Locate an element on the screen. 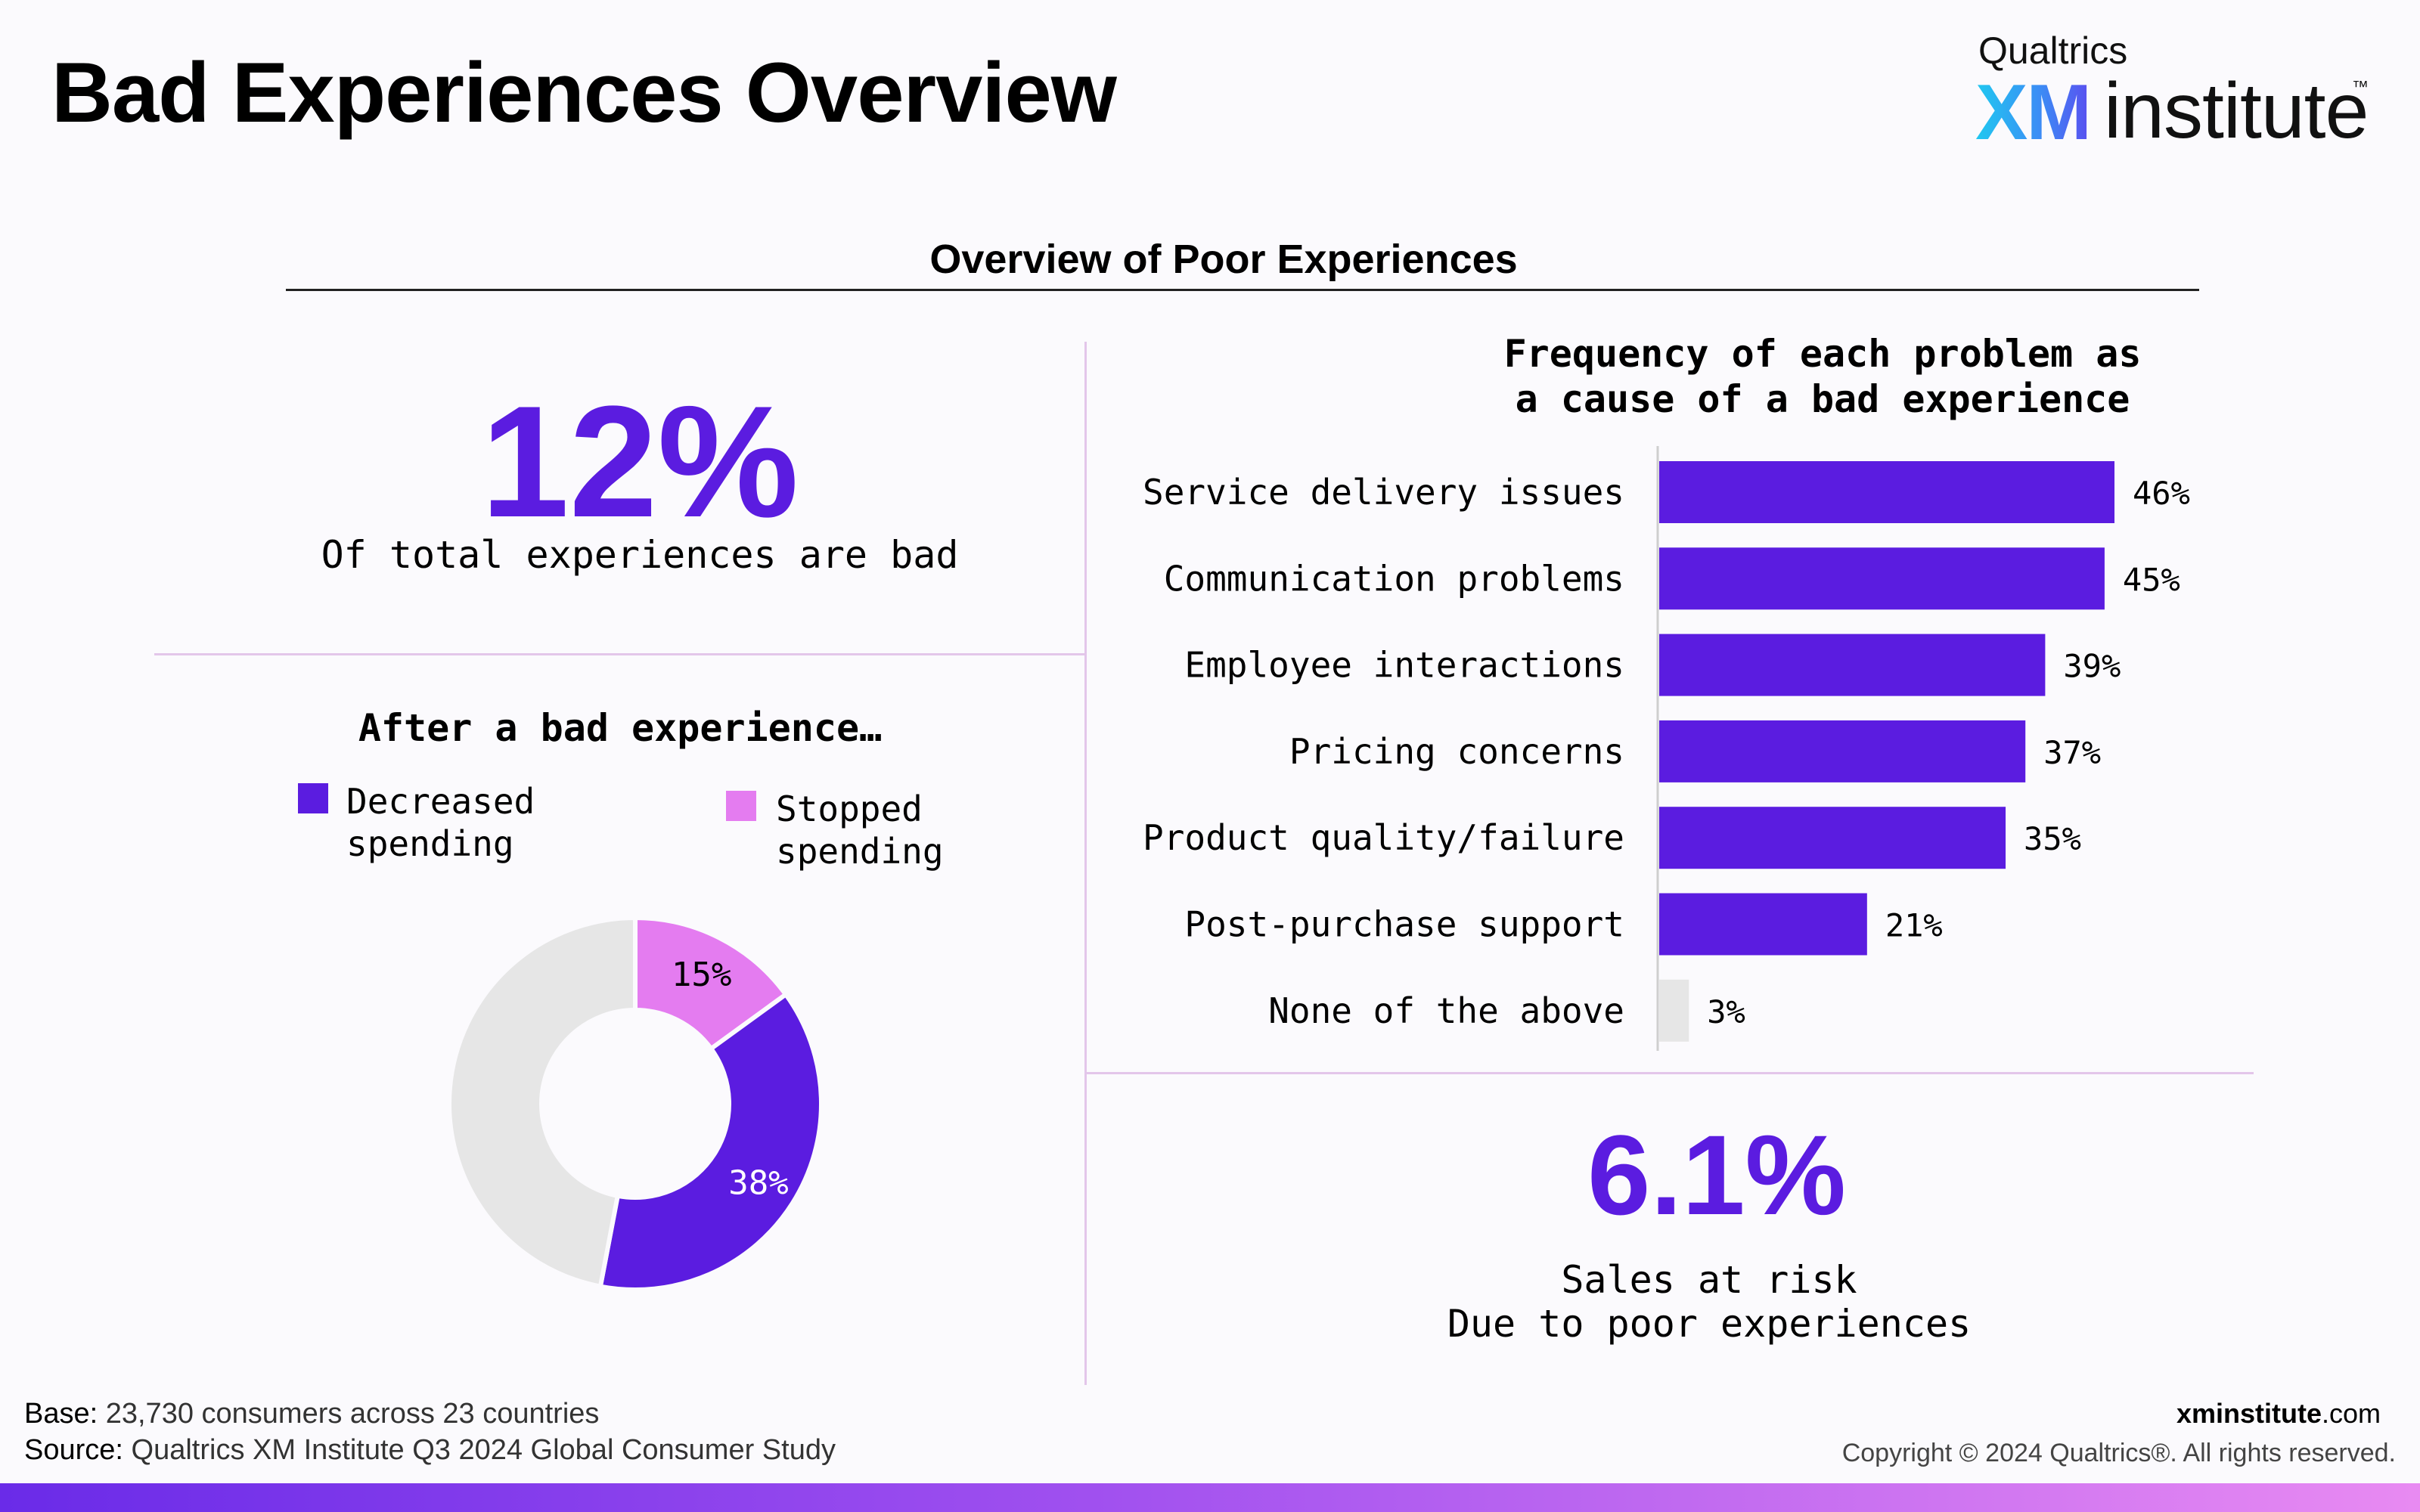  logo-xm-text: XM is located at coordinates (2033, 113).